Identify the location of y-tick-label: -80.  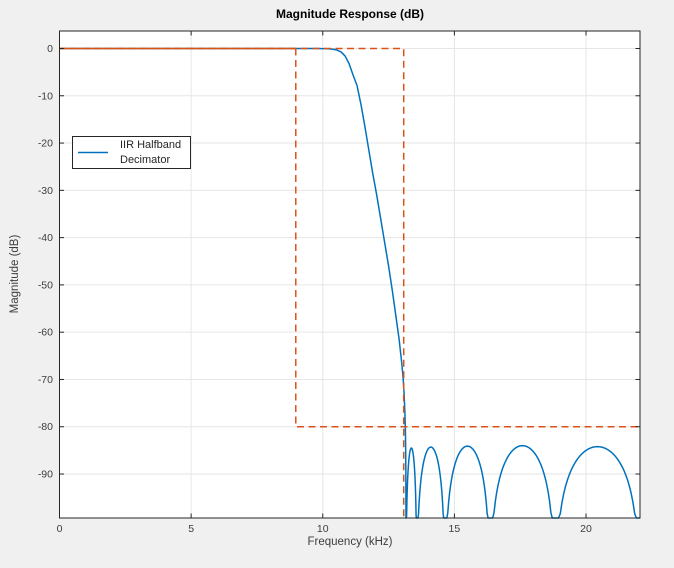
(45, 427).